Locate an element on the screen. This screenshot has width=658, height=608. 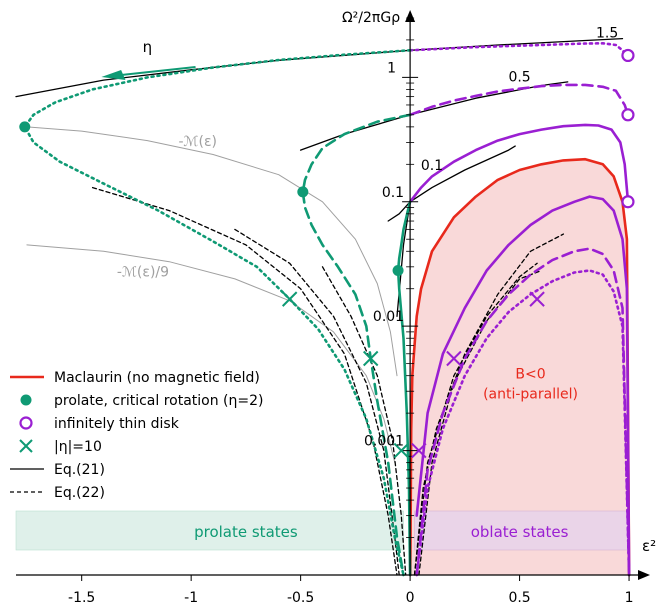
legend-label: Eq.(22) is located at coordinates (79, 493).